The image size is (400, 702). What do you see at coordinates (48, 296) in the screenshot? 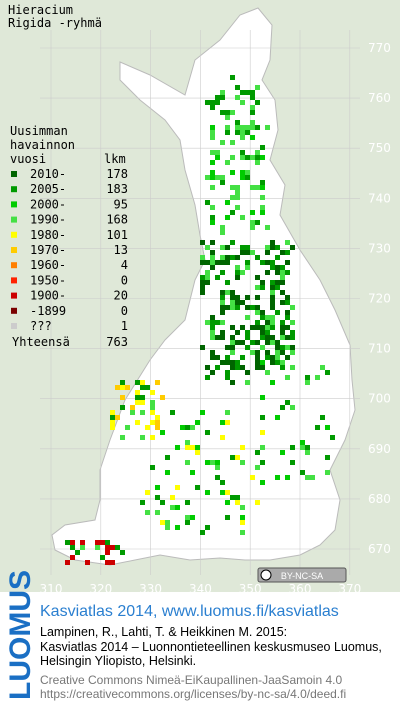
I see `legend-label: 1900-` at bounding box center [48, 296].